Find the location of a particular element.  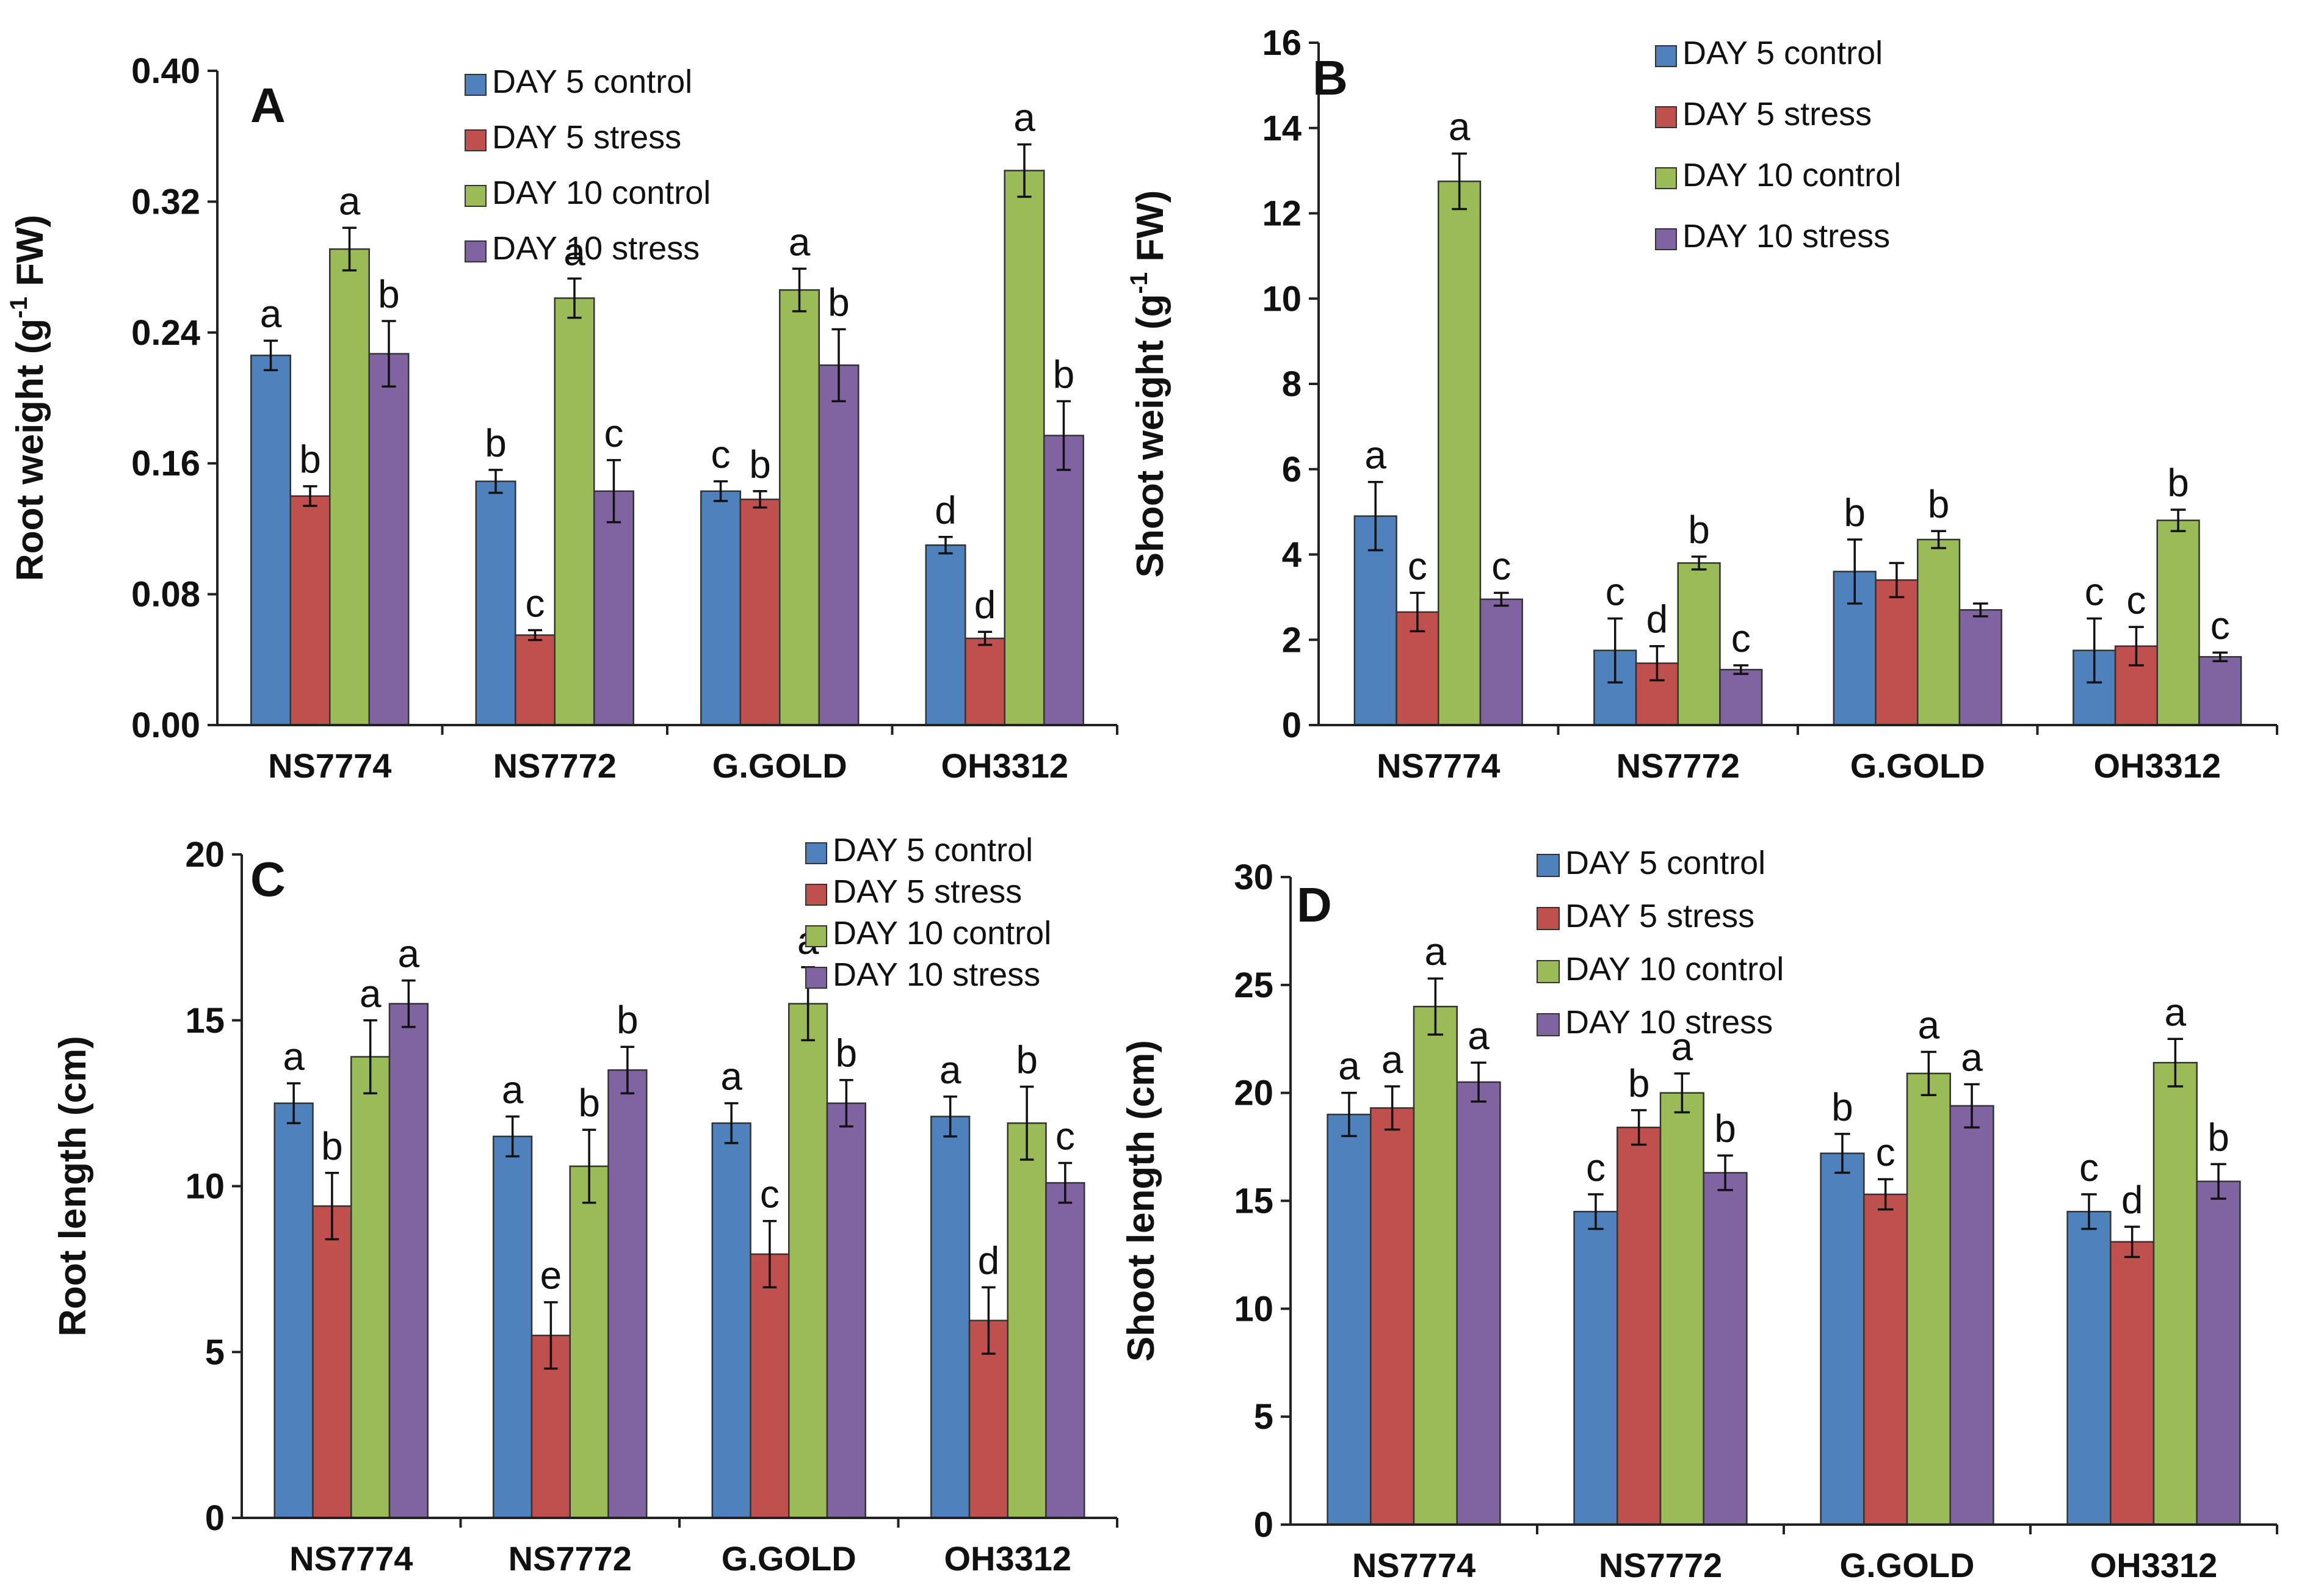

bar-day-5-stress-ns7774 is located at coordinates (1392, 1317).